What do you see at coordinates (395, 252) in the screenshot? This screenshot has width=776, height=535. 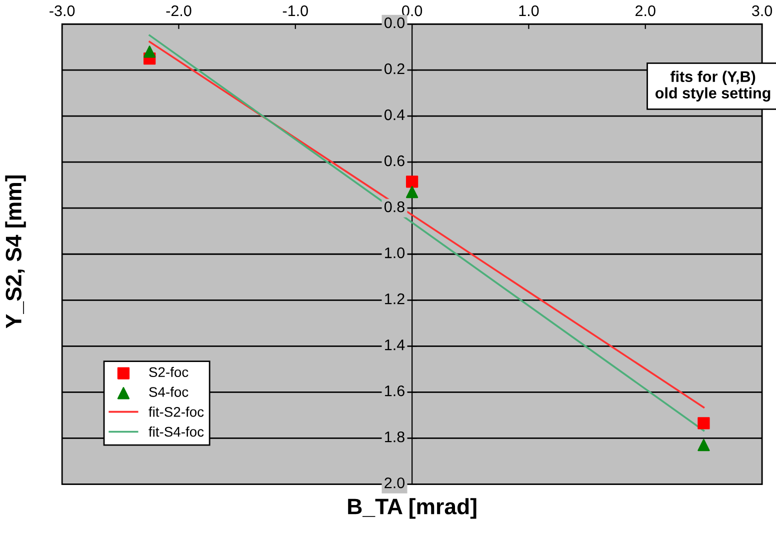 I see `y-tick-label: 1.0` at bounding box center [395, 252].